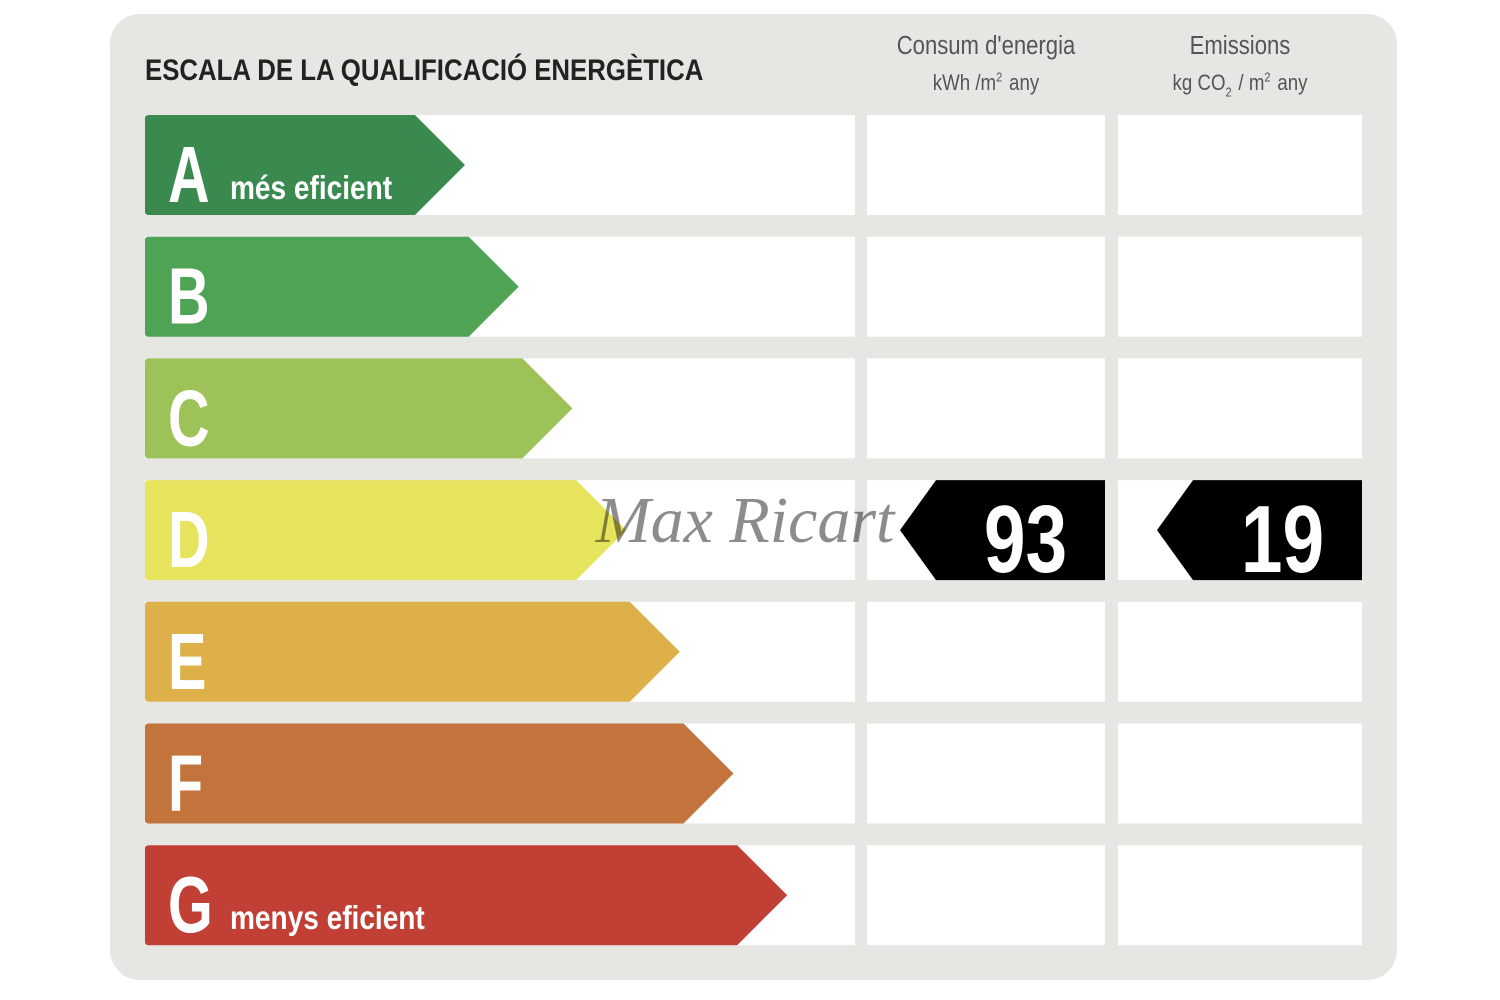 The image size is (1500, 1000). What do you see at coordinates (327, 918) in the screenshot?
I see `rating-label: menys eficient` at bounding box center [327, 918].